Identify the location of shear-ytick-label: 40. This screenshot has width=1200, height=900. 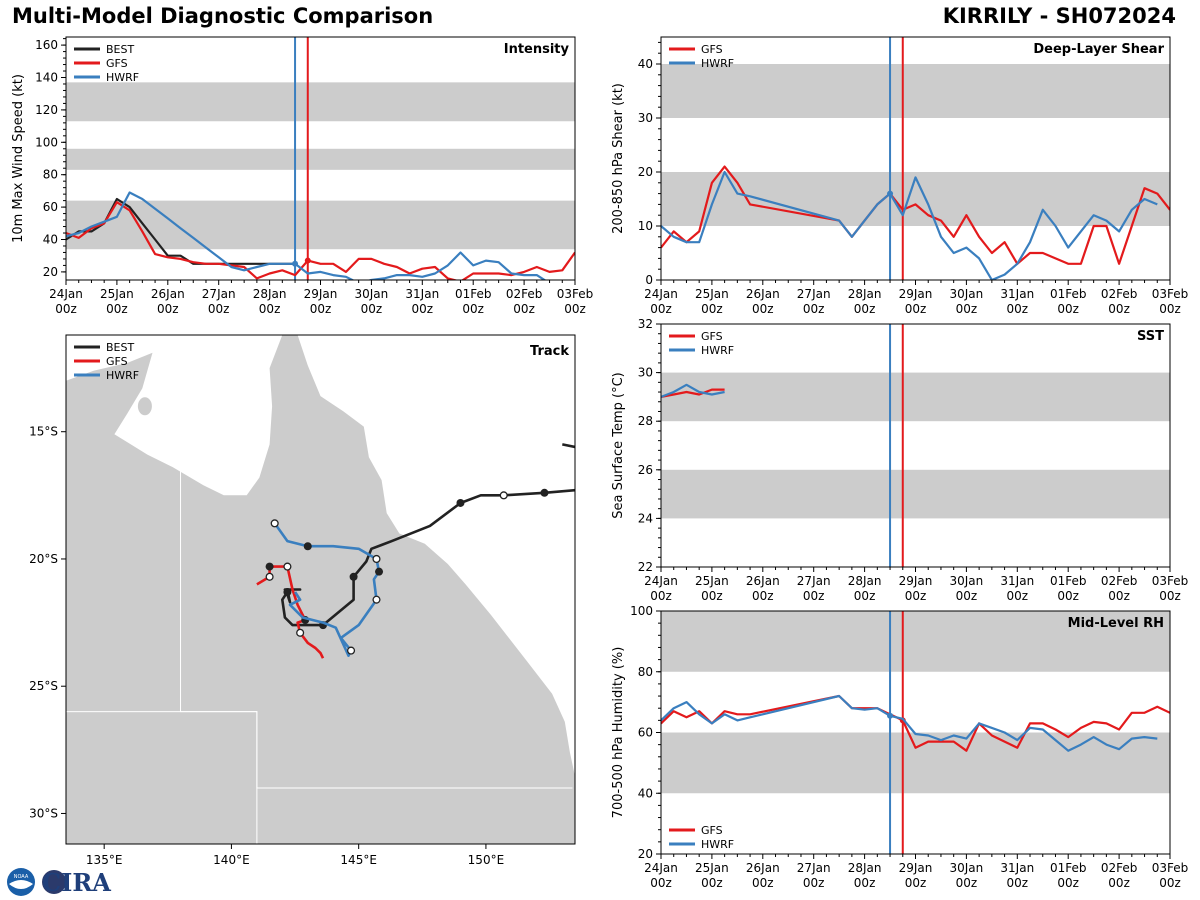
(645, 64).